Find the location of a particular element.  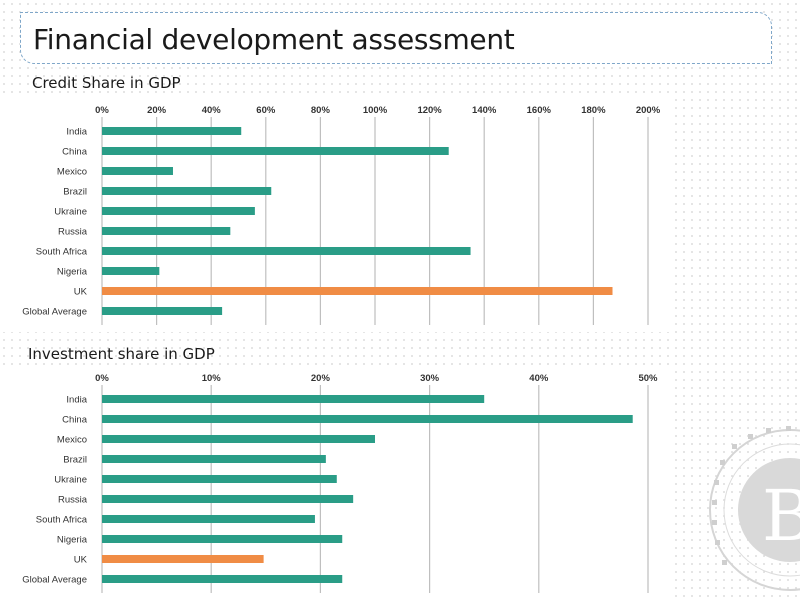

credit-chart-title: Credit Share in GDP is located at coordinates (106, 83).